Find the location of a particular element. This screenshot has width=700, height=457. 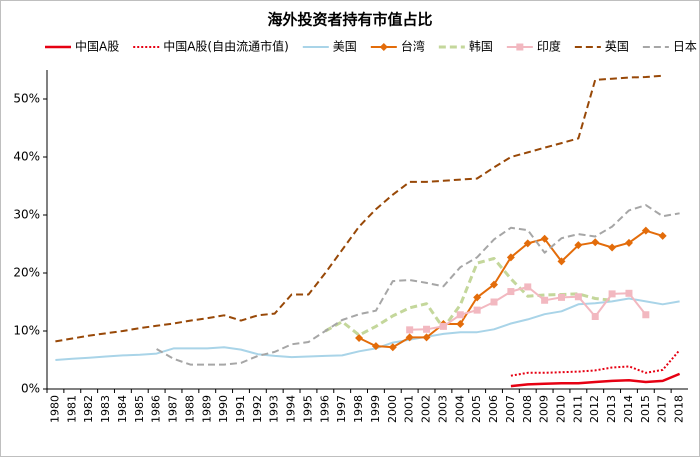

x-tick-label: 1989 is located at coordinates (206, 409).